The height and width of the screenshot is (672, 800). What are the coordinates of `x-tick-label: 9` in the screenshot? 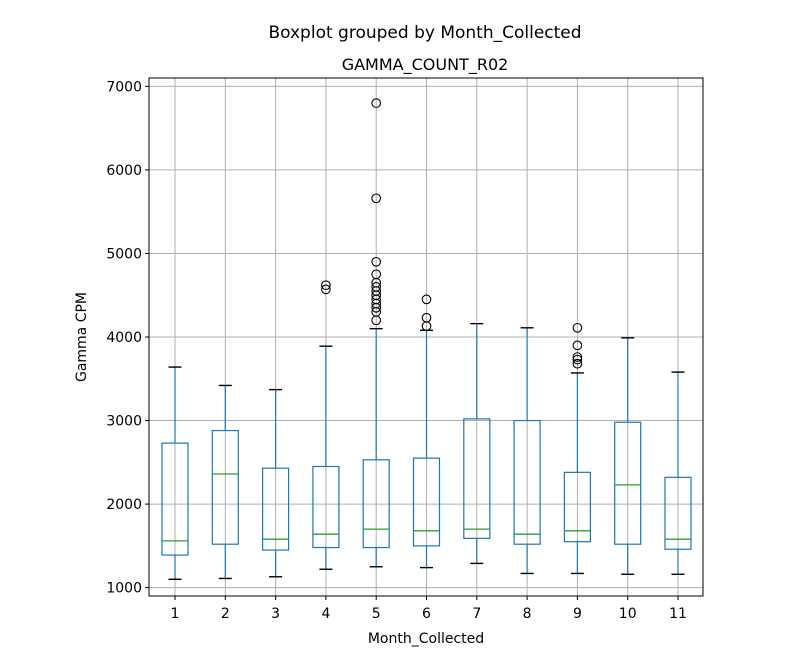 It's located at (577, 614).